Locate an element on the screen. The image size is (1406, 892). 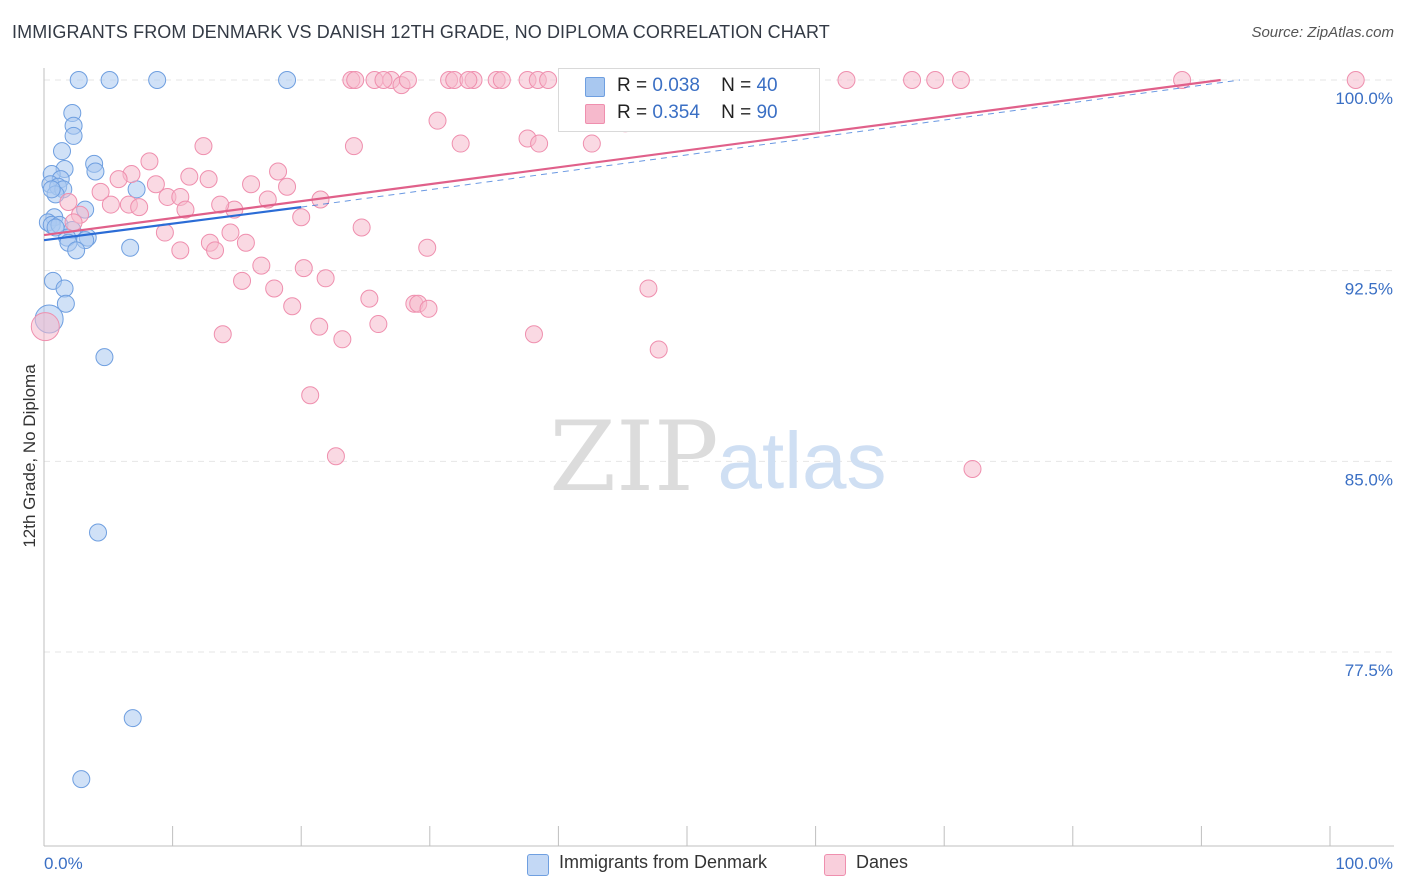
watermark-zip: ZIP is located at coordinates (633, 457).